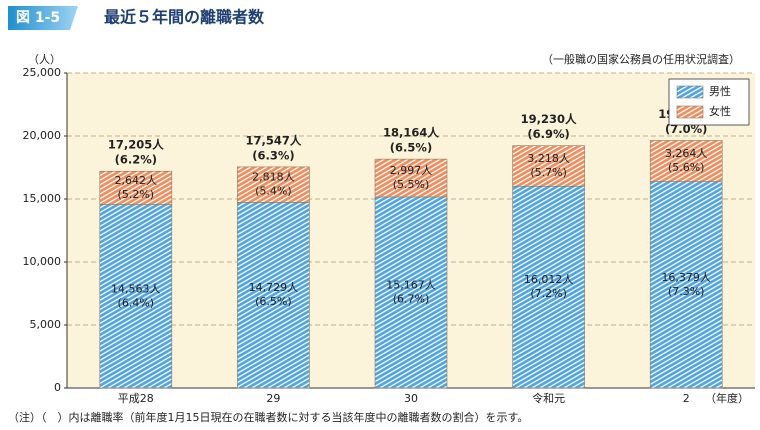 This screenshot has width=760, height=430. Describe the element at coordinates (548, 398) in the screenshot. I see `x-tick-label: 令和元` at that location.